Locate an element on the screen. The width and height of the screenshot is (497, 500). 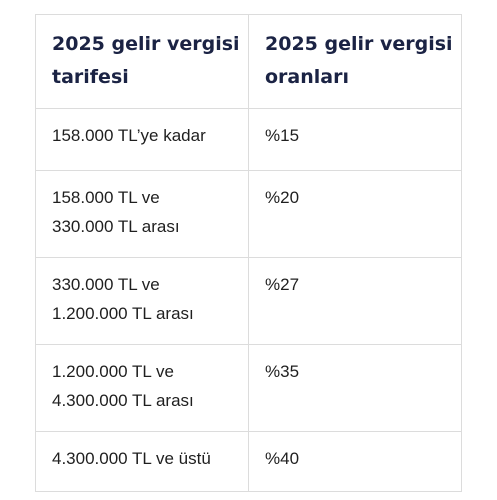
tax-rate-cell: %40 is located at coordinates (355, 461).